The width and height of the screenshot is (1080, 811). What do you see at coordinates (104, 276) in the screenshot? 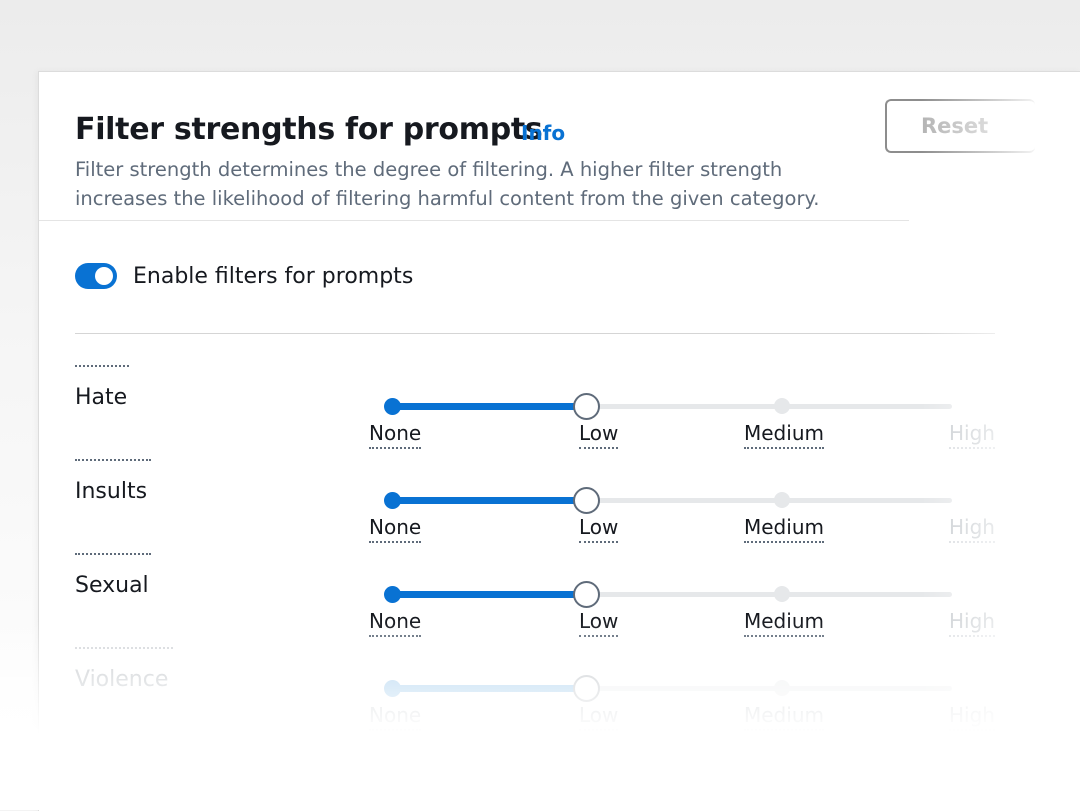
I see `toggle-knob` at bounding box center [104, 276].